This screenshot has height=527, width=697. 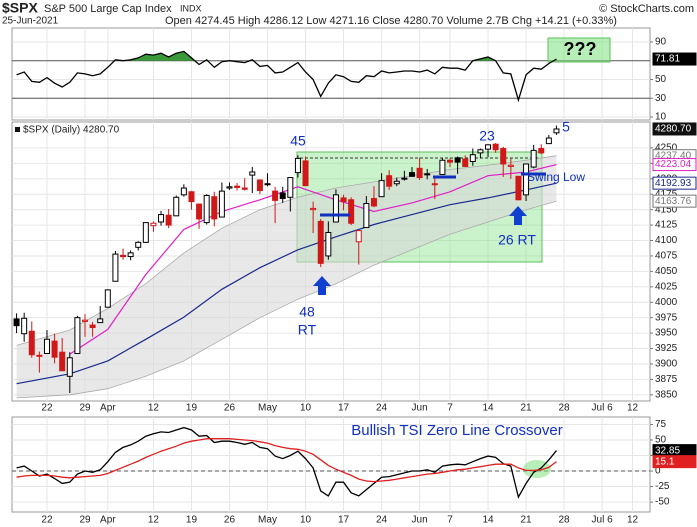 What do you see at coordinates (556, 177) in the screenshot?
I see `annotation: Swing Low` at bounding box center [556, 177].